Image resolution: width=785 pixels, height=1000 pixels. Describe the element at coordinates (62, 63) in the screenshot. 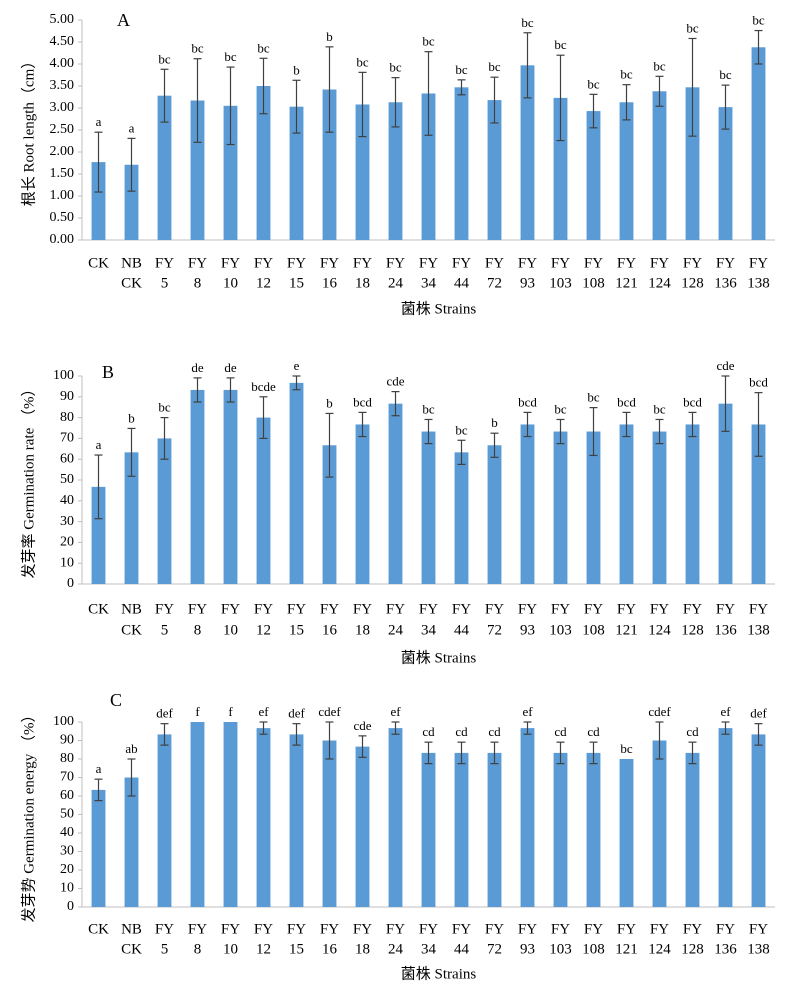

I see `y-tick-label: 4.00` at that location.